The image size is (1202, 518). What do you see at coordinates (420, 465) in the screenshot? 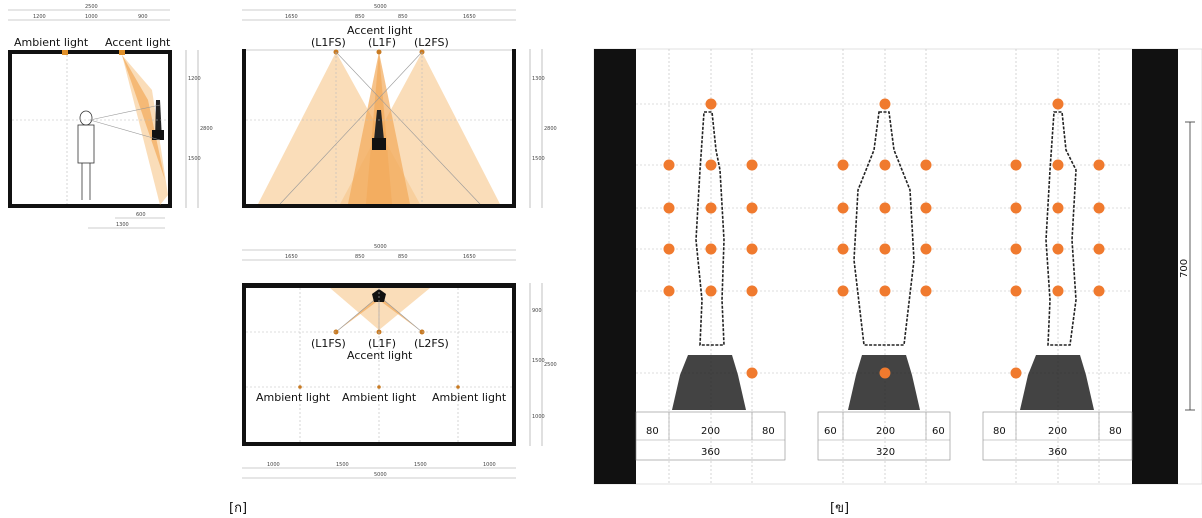
I see `plan-bottom-dim-3: 1500` at bounding box center [420, 465].